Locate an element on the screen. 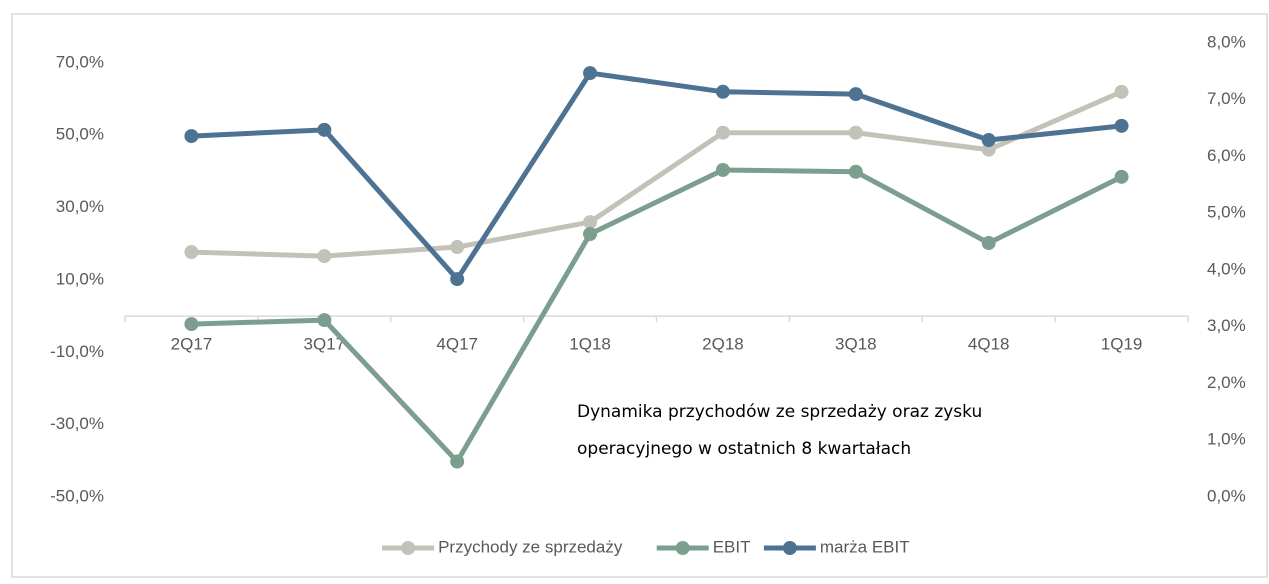  y2-tick-label: 2,0% is located at coordinates (1226, 382).